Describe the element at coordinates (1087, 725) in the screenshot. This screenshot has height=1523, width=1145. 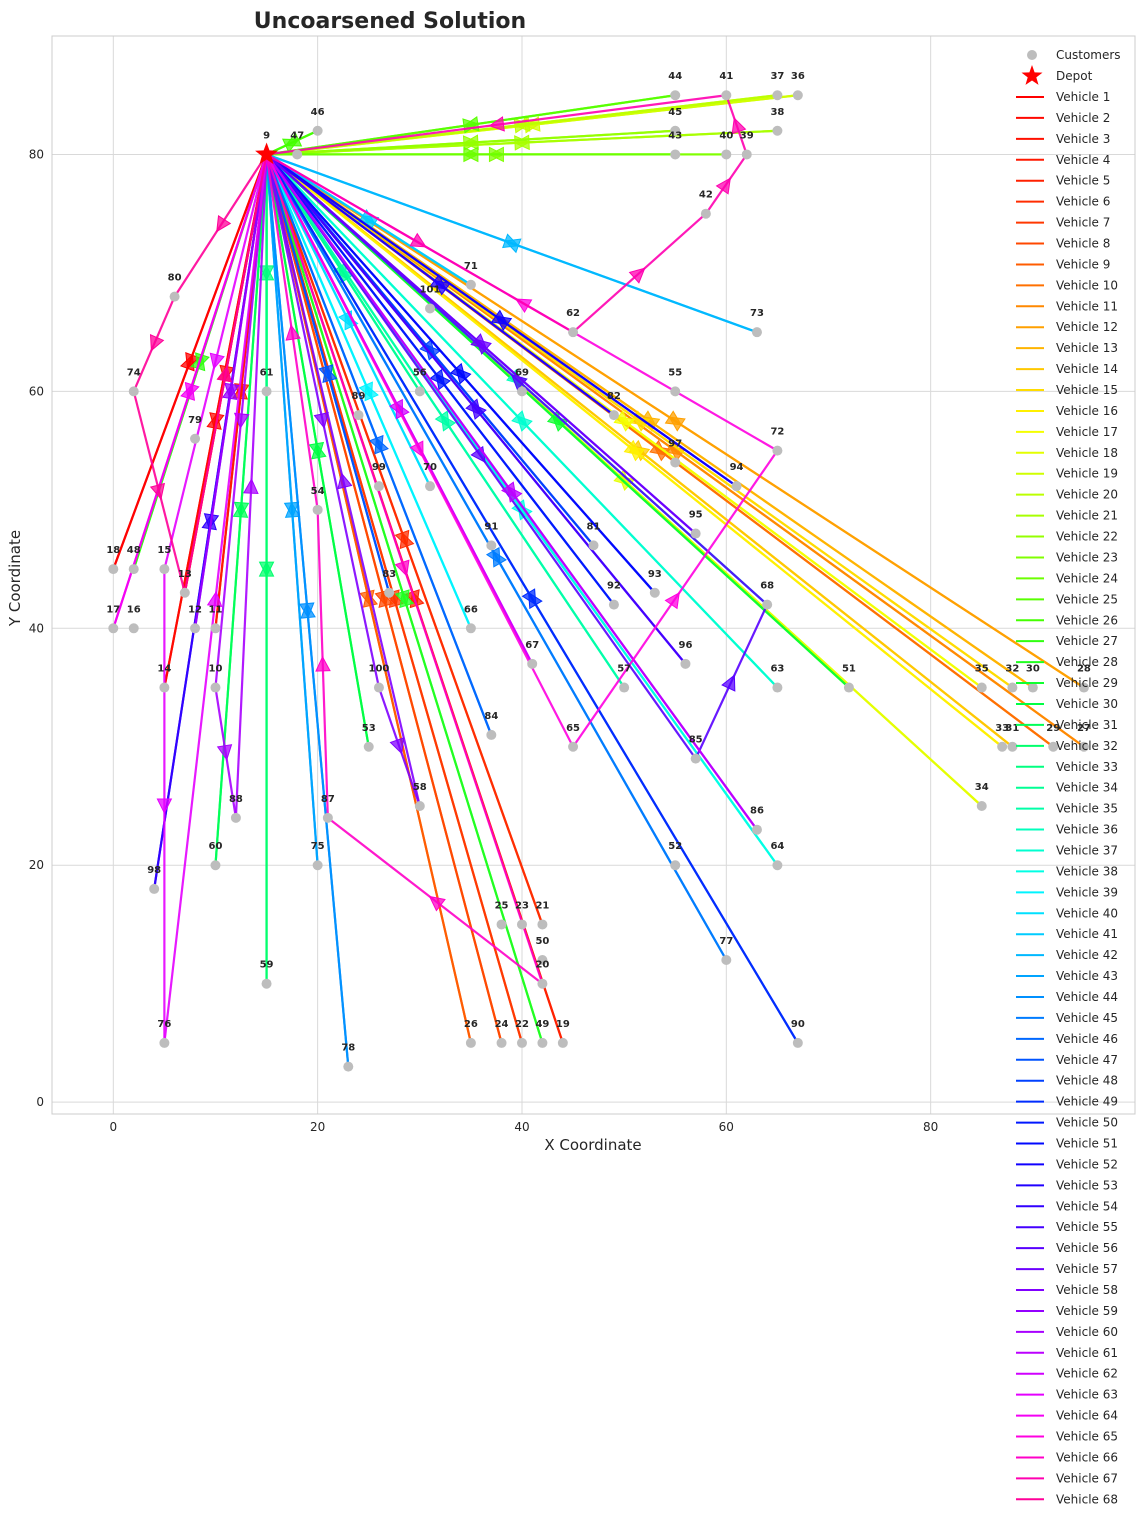
I see `legend-label: Vehicle 31` at that location.